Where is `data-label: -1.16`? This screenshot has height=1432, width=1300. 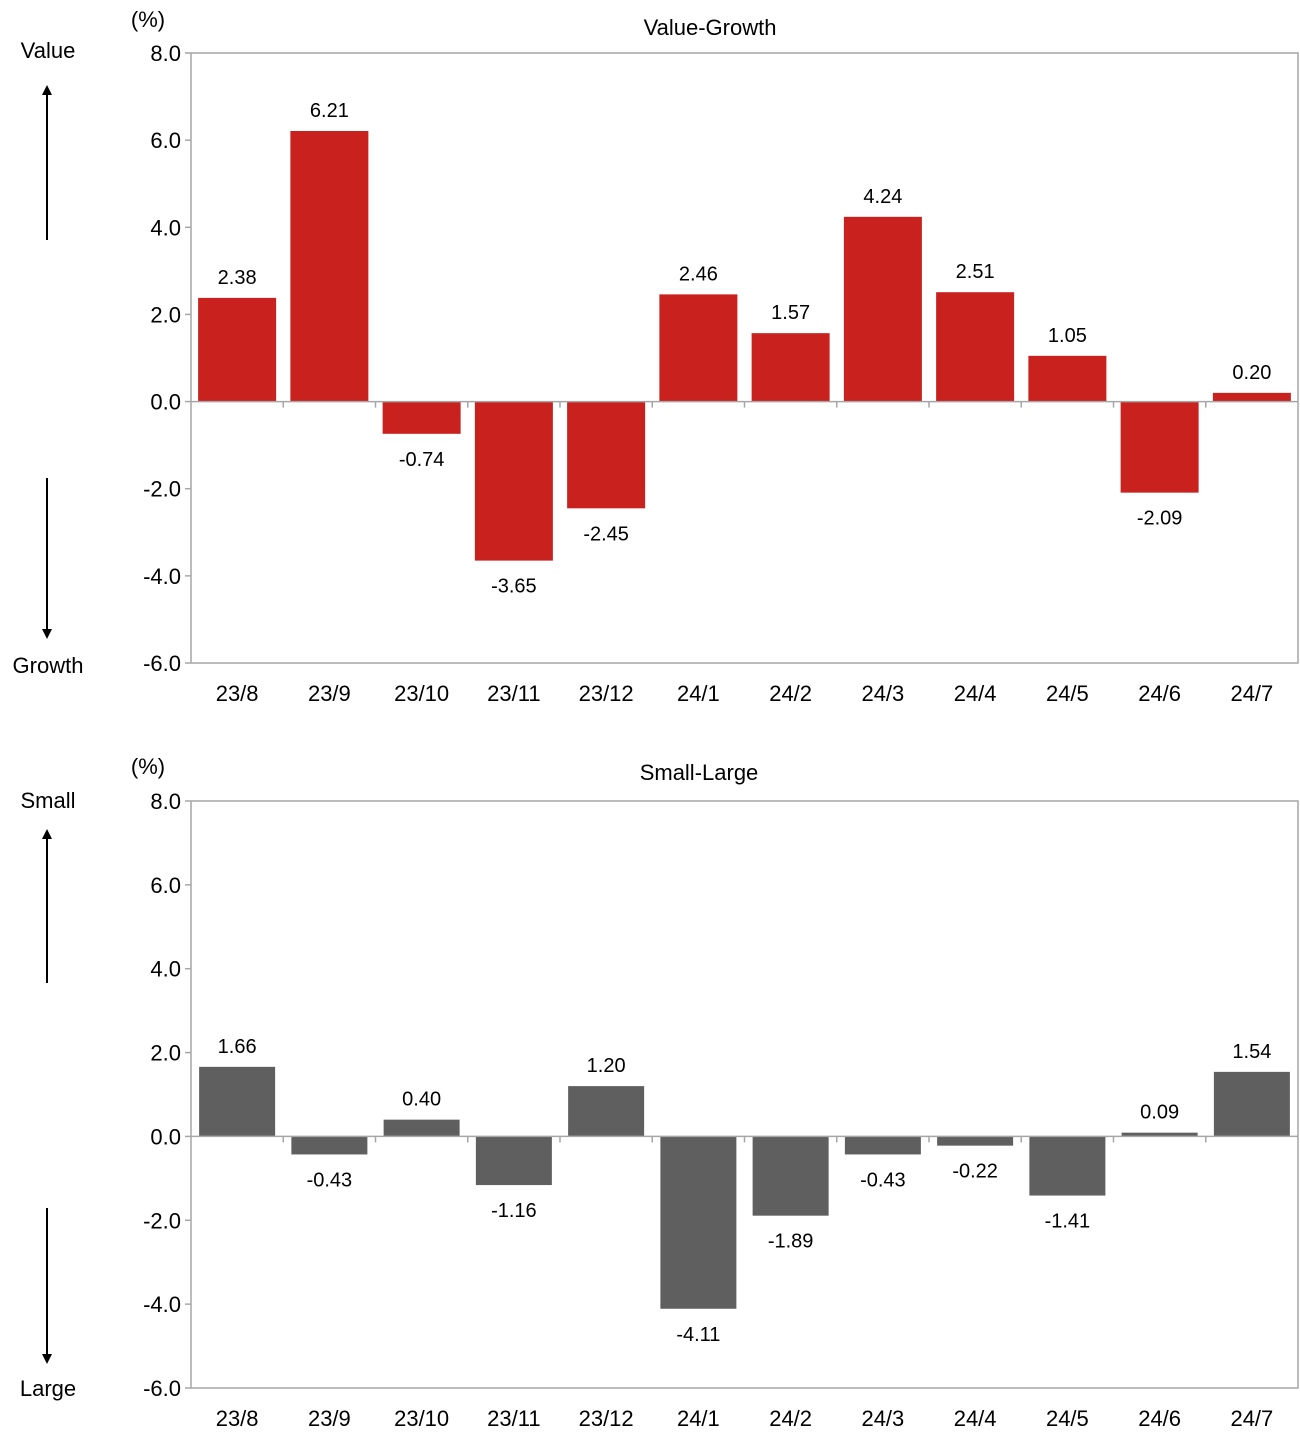 data-label: -1.16 is located at coordinates (514, 1211).